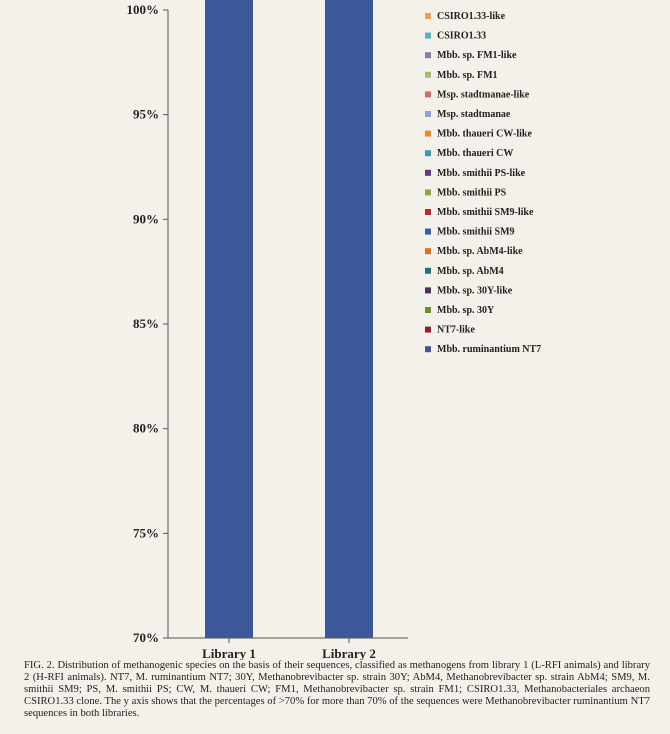 The height and width of the screenshot is (734, 670). What do you see at coordinates (146, 532) in the screenshot?
I see `y-tick-label: 75%` at bounding box center [146, 532].